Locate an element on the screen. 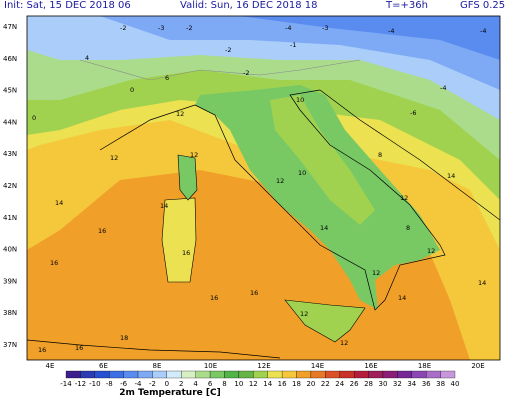 This screenshot has width=518, height=404. latitude-labels: 47N 46N 45N 44N 43N 42N 41N 40N 39N 38N 37N is located at coordinates (10, 186).